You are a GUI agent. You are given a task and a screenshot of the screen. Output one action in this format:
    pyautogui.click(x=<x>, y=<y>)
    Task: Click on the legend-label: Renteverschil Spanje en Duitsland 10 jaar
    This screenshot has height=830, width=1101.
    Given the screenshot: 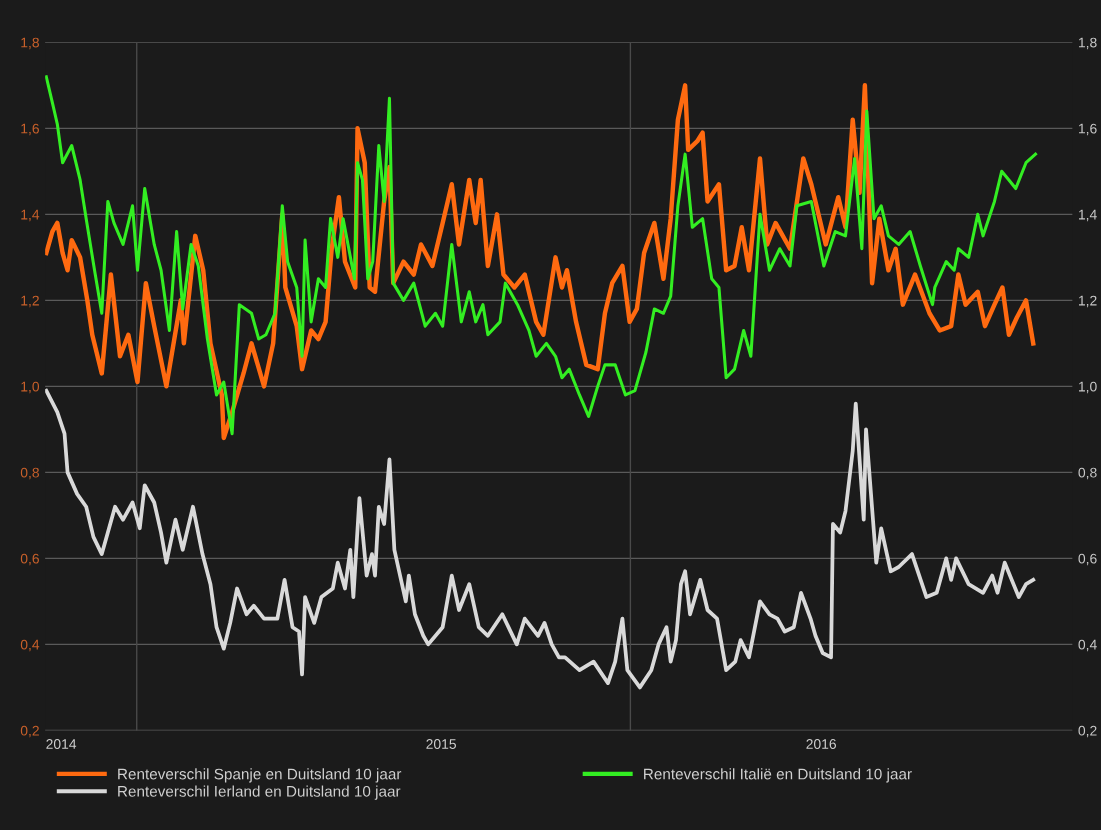 What is the action you would take?
    pyautogui.click(x=260, y=775)
    